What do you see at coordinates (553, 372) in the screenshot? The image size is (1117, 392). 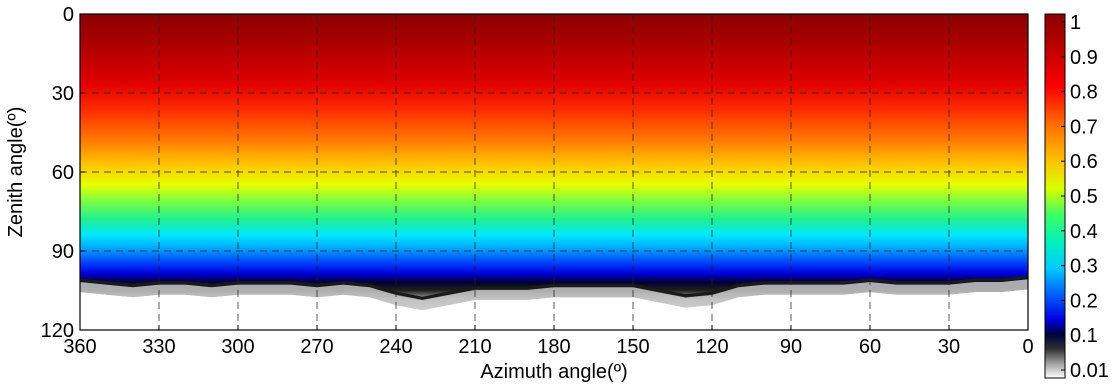 I see `x-axis-title: Azimuth angle(º)` at bounding box center [553, 372].